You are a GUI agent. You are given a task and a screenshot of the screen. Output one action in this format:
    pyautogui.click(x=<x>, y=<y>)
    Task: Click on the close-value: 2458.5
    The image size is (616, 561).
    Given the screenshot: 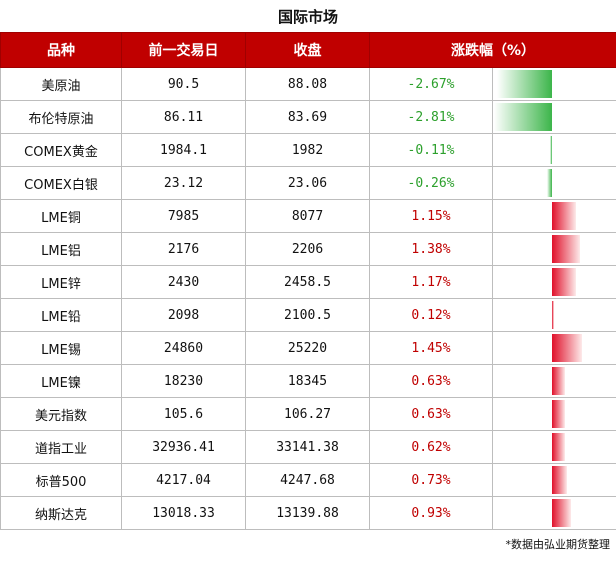 What is the action you would take?
    pyautogui.click(x=307, y=282)
    